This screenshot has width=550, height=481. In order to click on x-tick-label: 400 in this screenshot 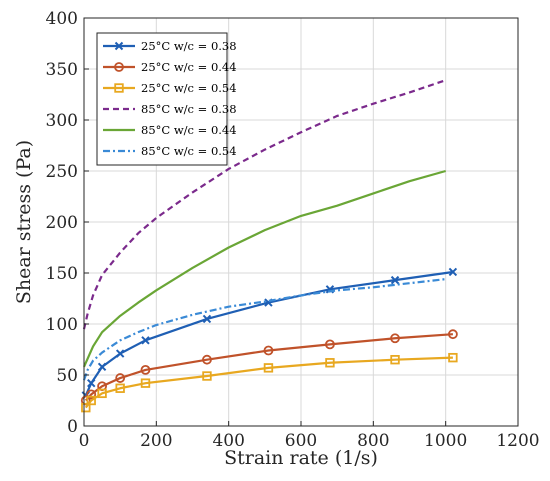, I will do `click(228, 441)`.